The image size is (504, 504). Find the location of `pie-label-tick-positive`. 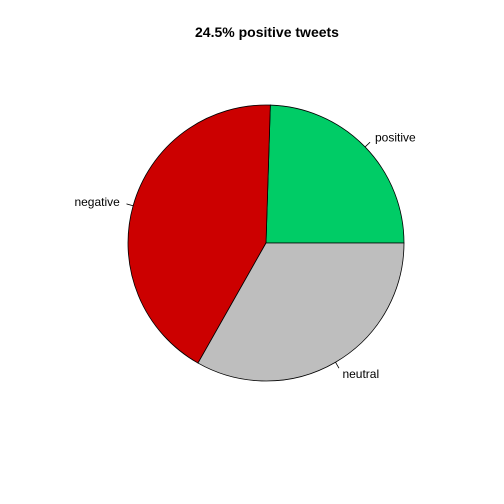

pie-label-tick-positive is located at coordinates (367, 144).